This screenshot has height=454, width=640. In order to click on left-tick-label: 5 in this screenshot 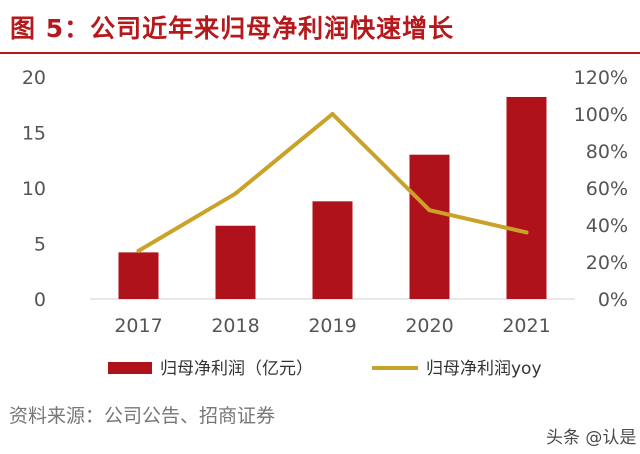, I will do `click(40, 245)`.